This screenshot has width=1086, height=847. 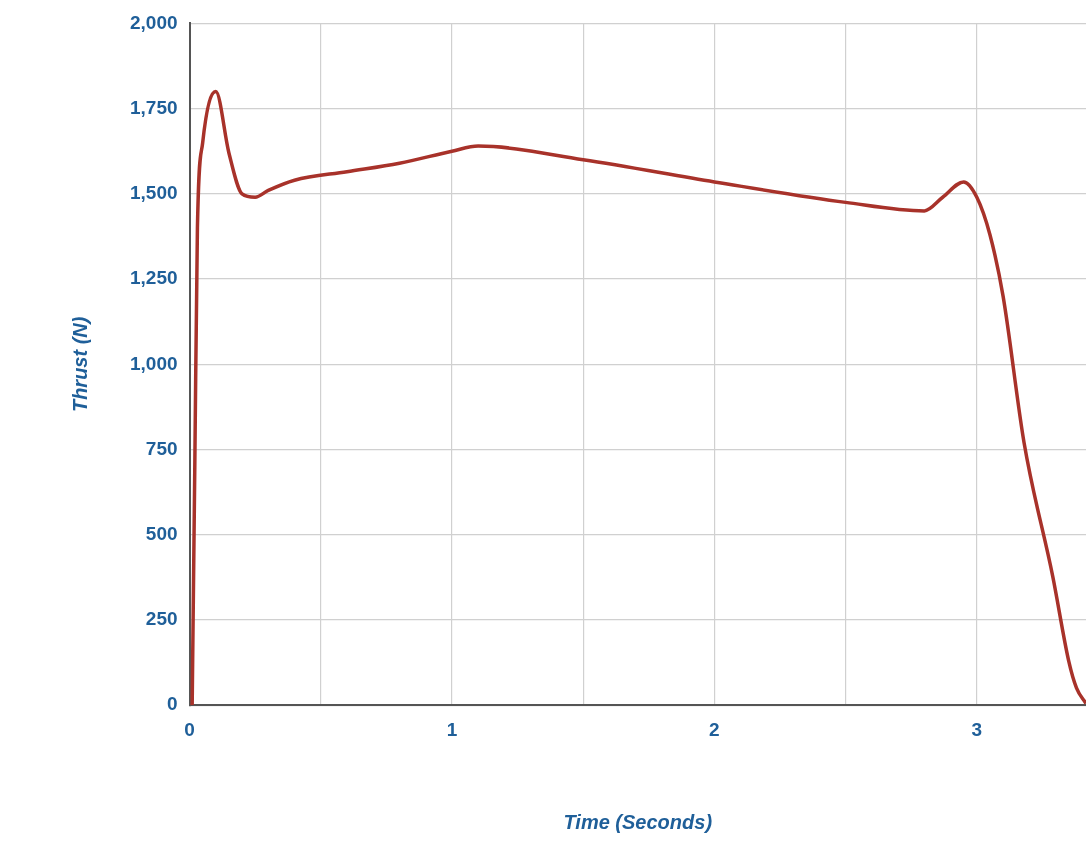 I want to click on x-tick-label: 0, so click(x=189, y=729).